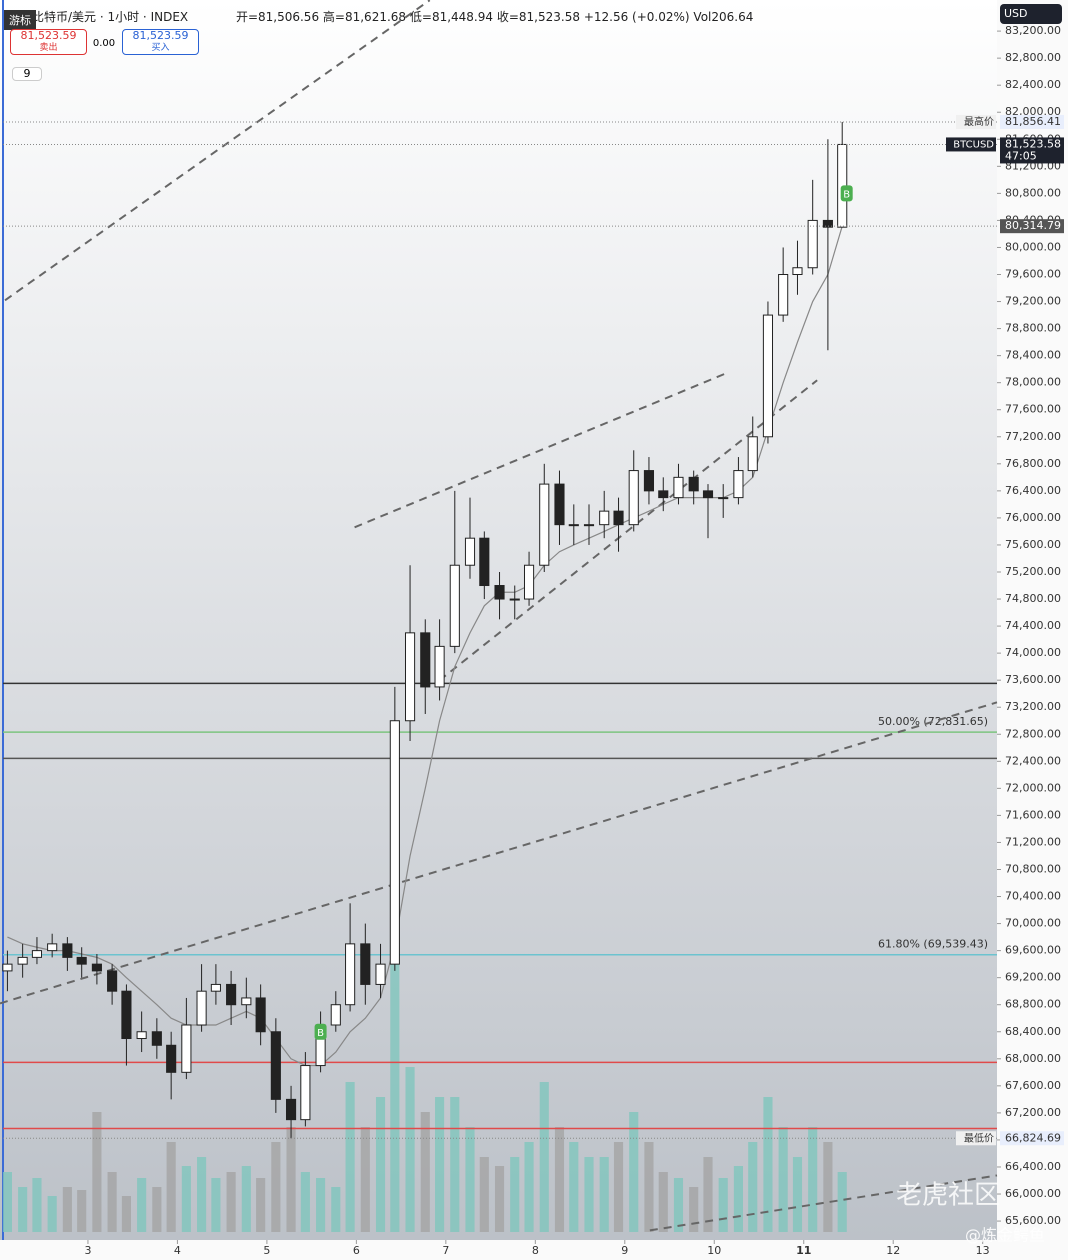 Image resolution: width=1068 pixels, height=1260 pixels. Describe the element at coordinates (973, 144) in the screenshot. I see `price-tag-name: BTCUSD` at that location.